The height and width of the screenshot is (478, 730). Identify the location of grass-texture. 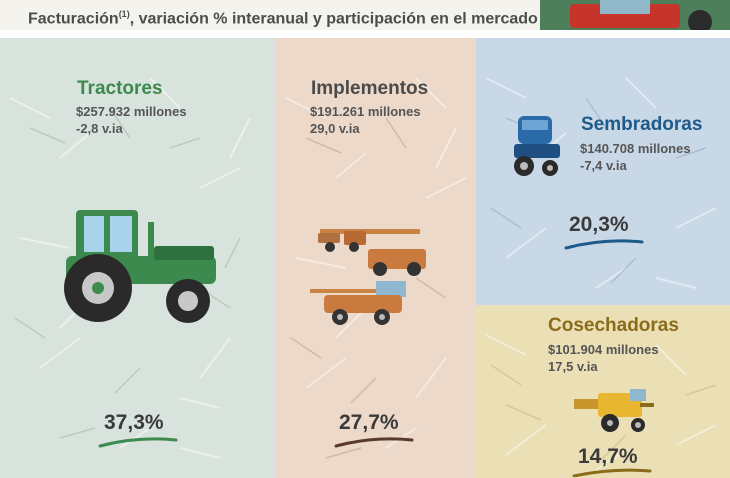
(601, 402).